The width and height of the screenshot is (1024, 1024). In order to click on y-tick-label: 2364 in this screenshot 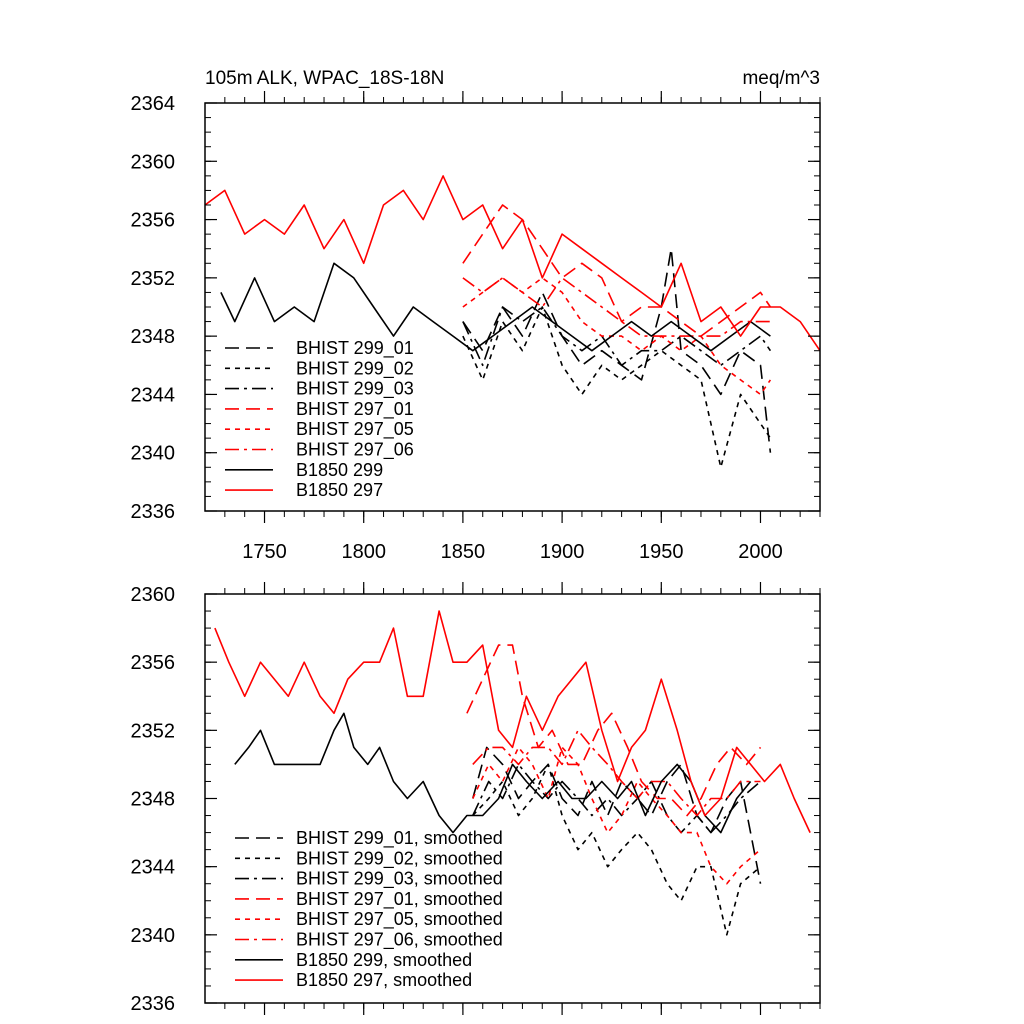, I will do `click(153, 104)`.